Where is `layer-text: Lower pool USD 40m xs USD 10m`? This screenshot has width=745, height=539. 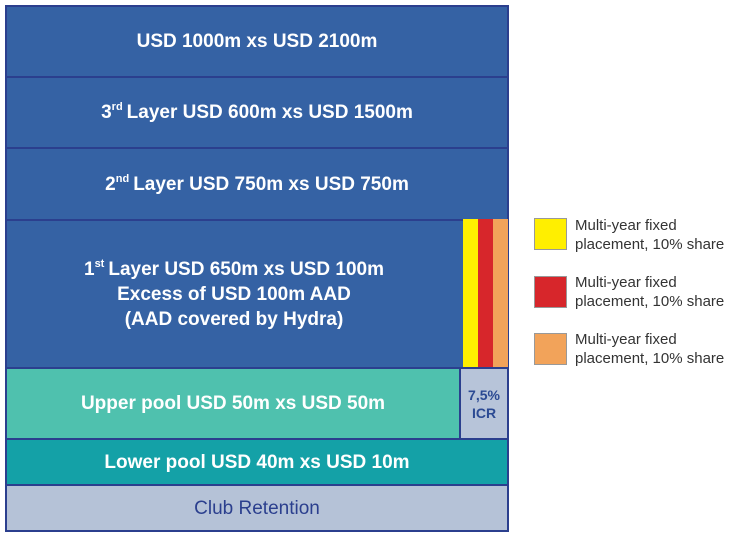
layer-text: Lower pool USD 40m xs USD 10m is located at coordinates (257, 462).